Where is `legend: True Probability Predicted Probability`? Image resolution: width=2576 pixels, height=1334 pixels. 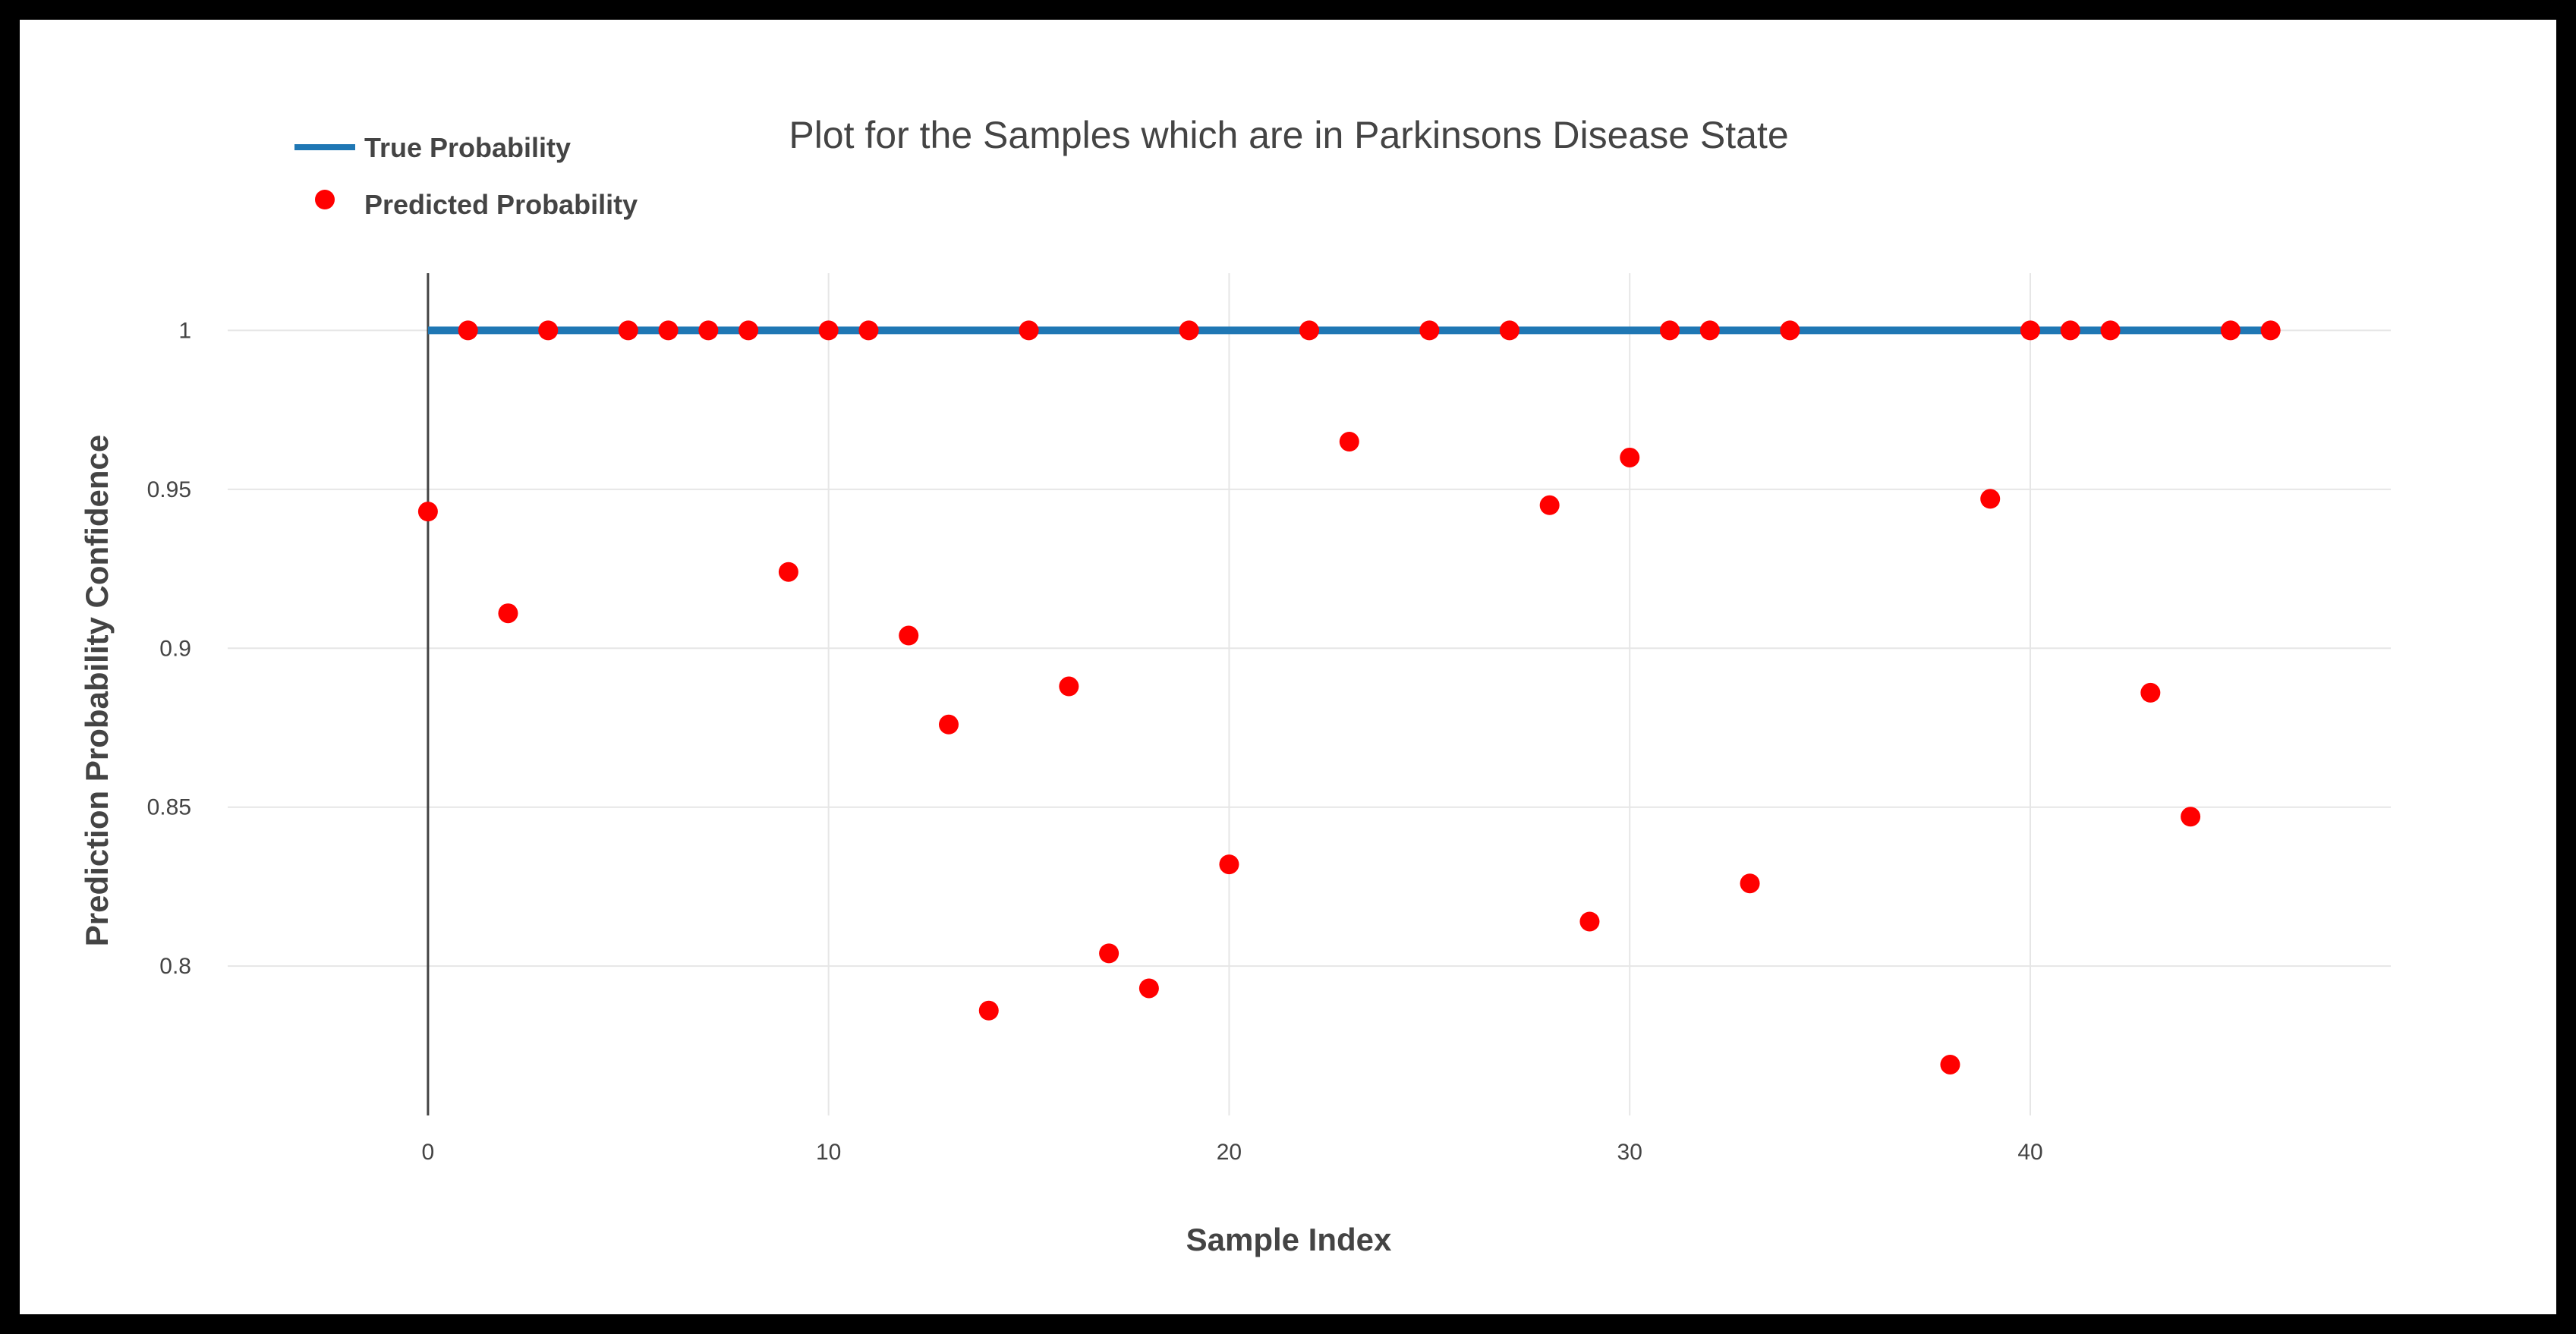 legend: True Probability Predicted Probability is located at coordinates (466, 176).